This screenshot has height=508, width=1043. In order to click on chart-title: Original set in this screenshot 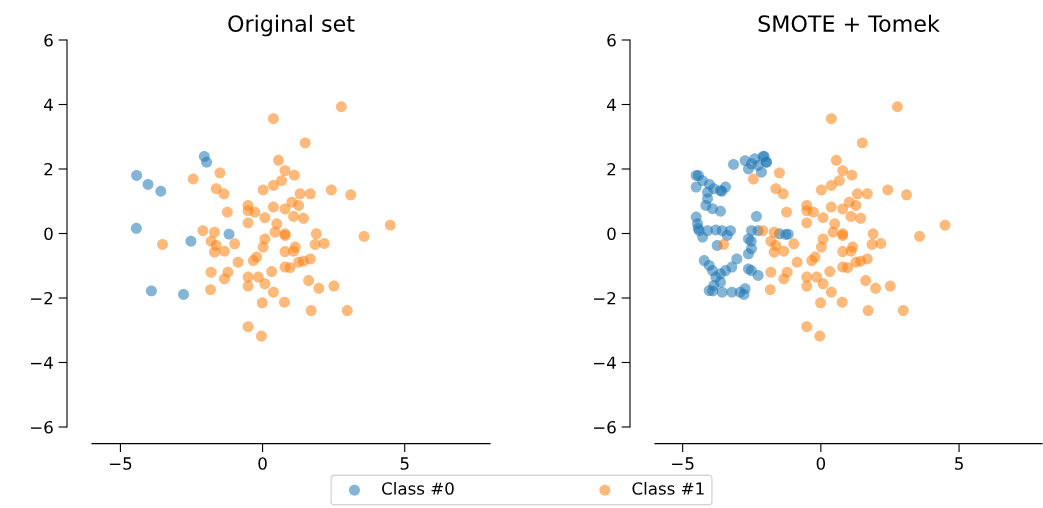, I will do `click(291, 25)`.